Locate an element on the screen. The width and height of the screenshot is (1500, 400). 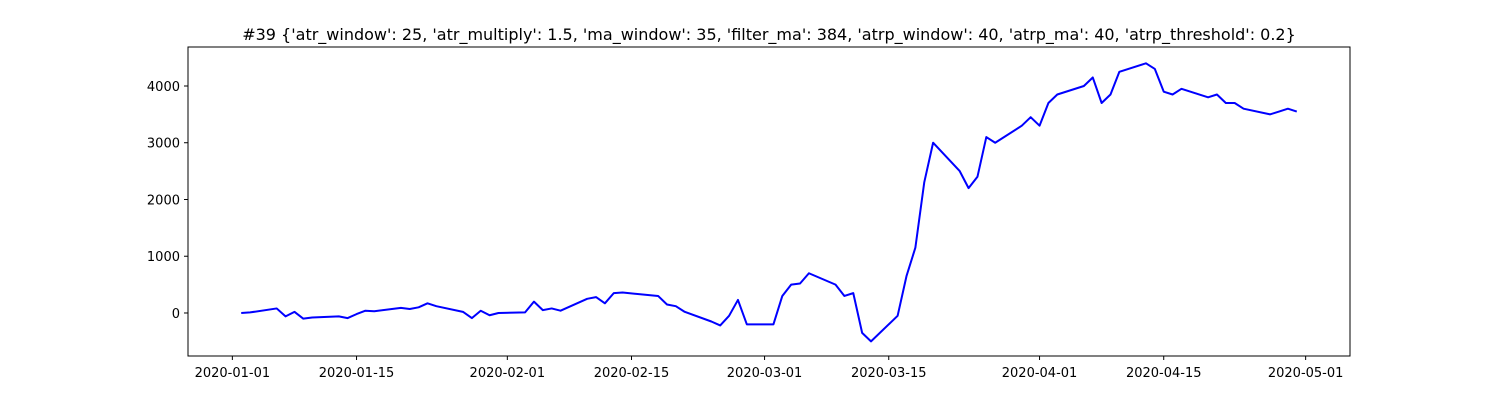
x-tick-label: 2020-01-15 is located at coordinates (357, 373).